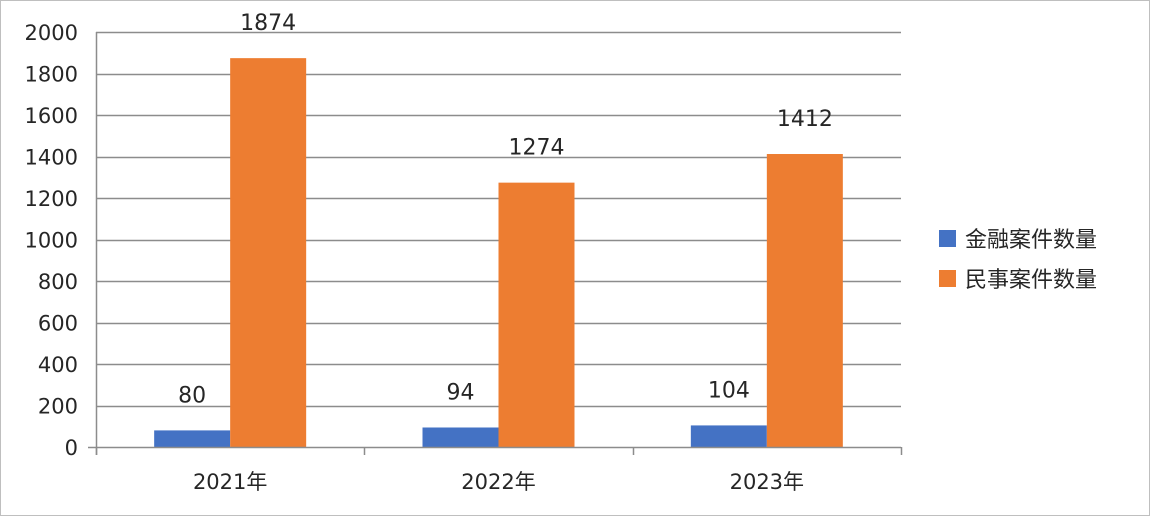 The height and width of the screenshot is (517, 1150). I want to click on y-tick-label: 0, so click(71, 448).